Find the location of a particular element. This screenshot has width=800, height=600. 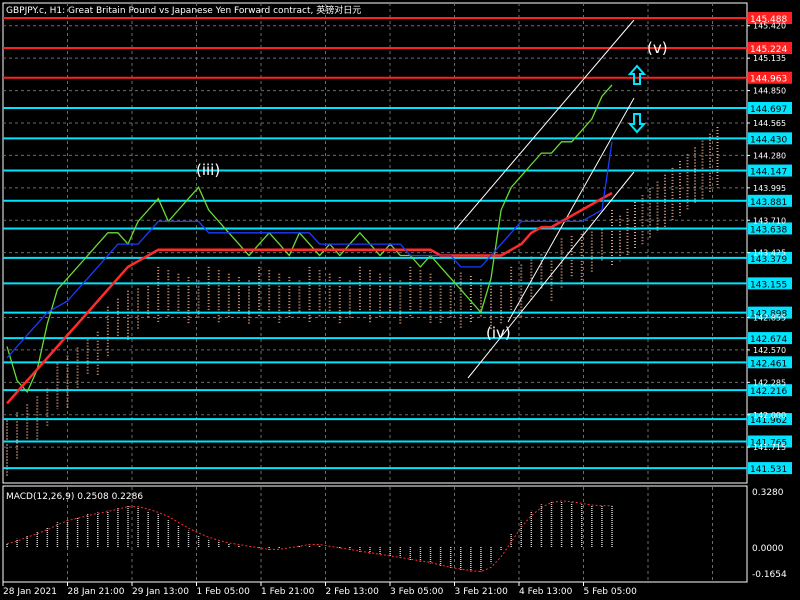

level-label: 145.224 is located at coordinates (768, 50).